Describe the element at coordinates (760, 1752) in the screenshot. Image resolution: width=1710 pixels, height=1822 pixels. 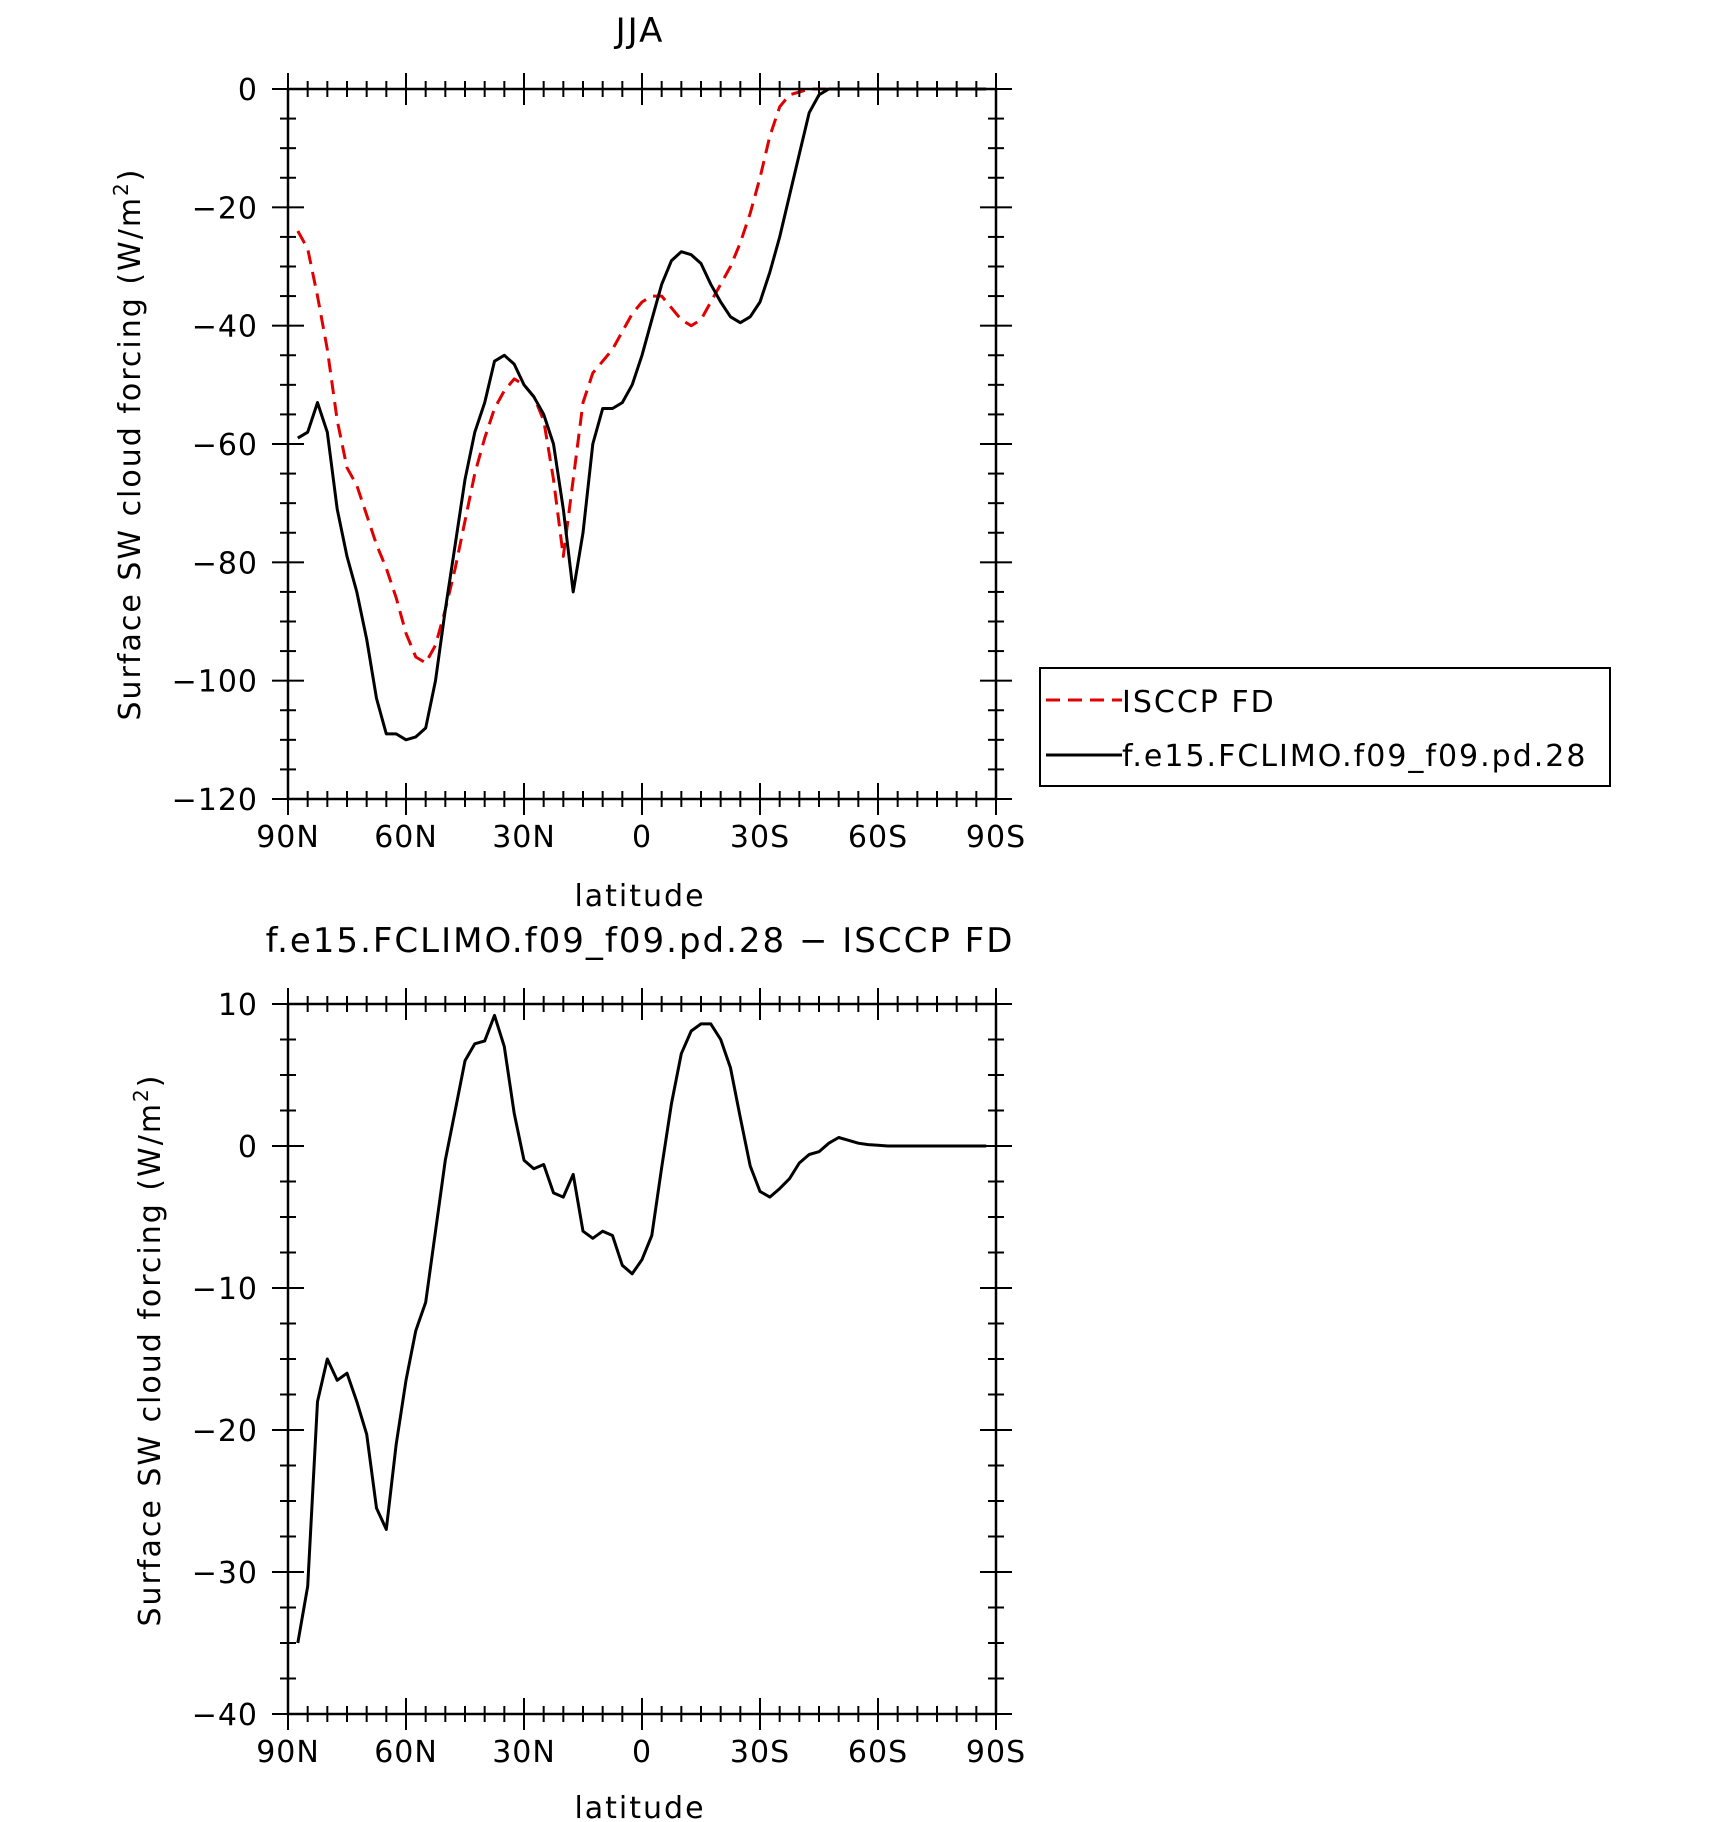
I see `bottom-x-tick-label: 30S` at that location.